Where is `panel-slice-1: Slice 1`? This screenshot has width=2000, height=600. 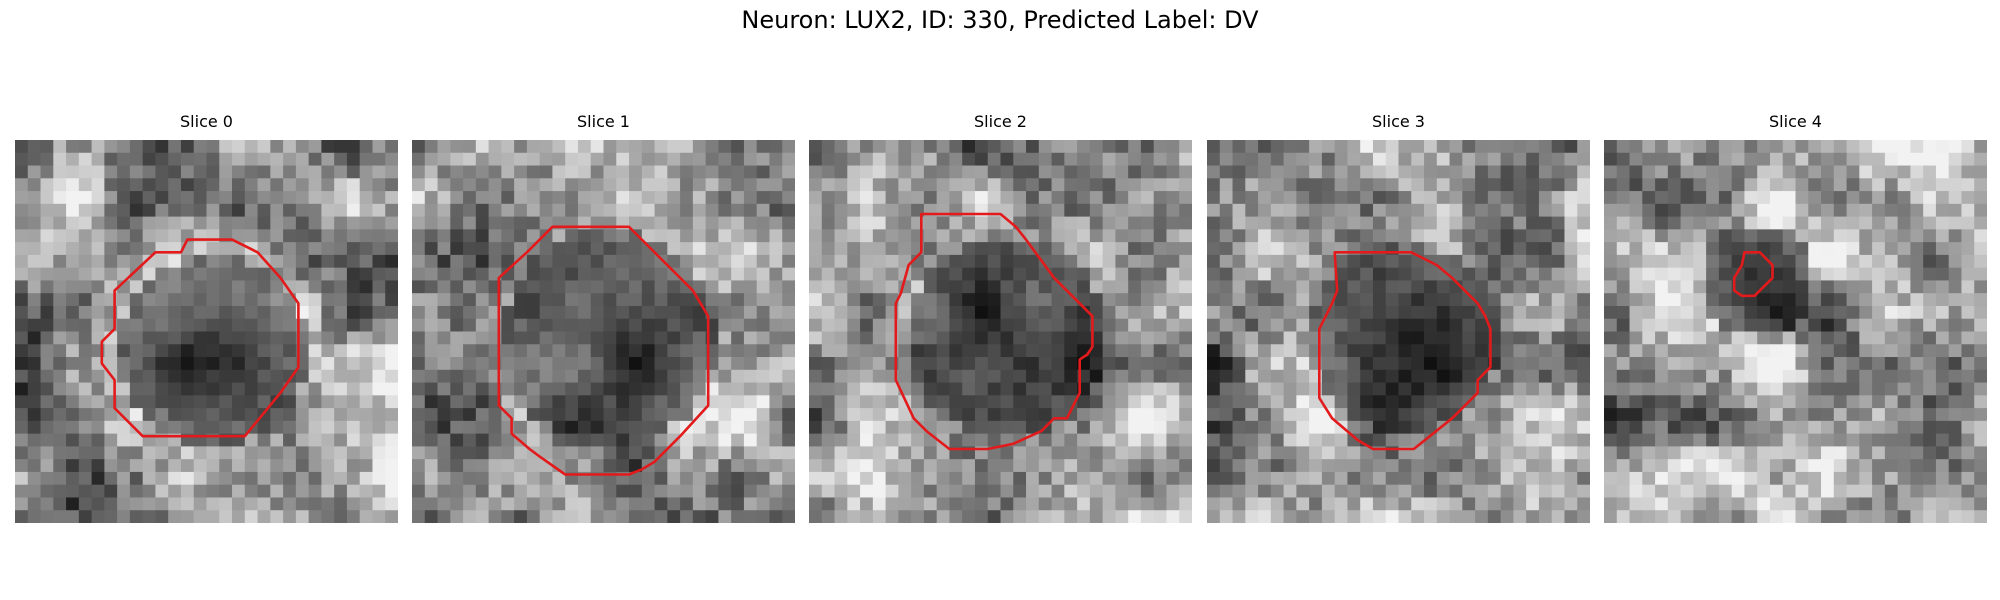 panel-slice-1: Slice 1 is located at coordinates (603, 316).